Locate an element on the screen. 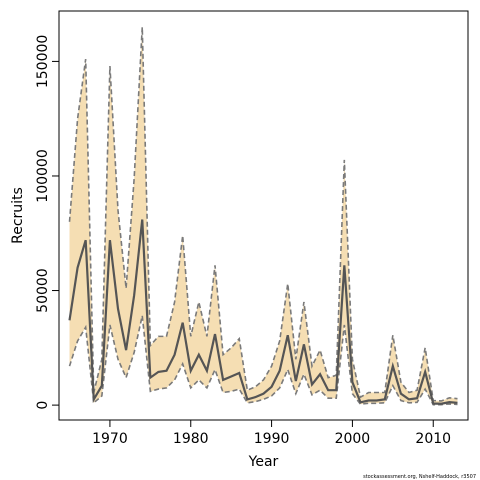 This screenshot has width=480, height=480. x-tick-label: 1970 is located at coordinates (110, 439).